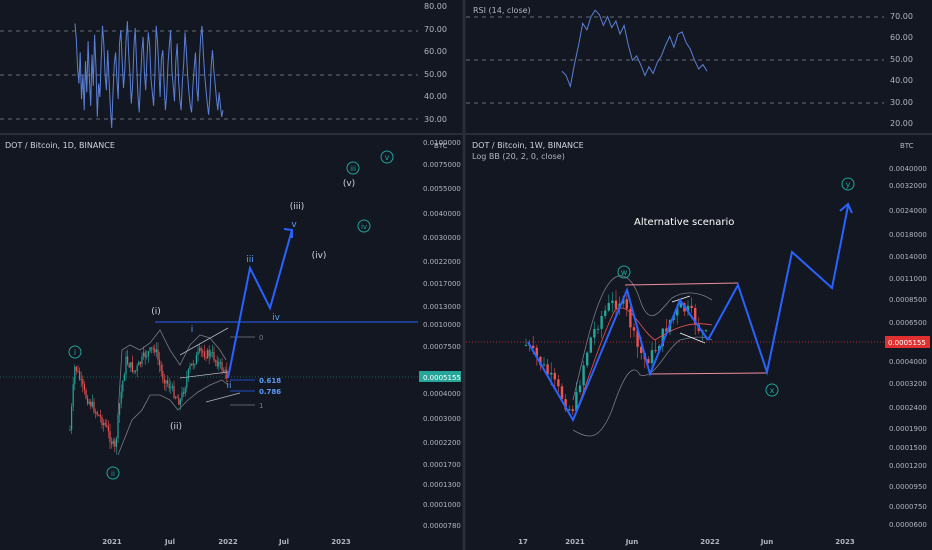 The width and height of the screenshot is (932, 550). What do you see at coordinates (113, 474) in the screenshot?
I see `wave-ii-circle-label: ii` at bounding box center [113, 474].